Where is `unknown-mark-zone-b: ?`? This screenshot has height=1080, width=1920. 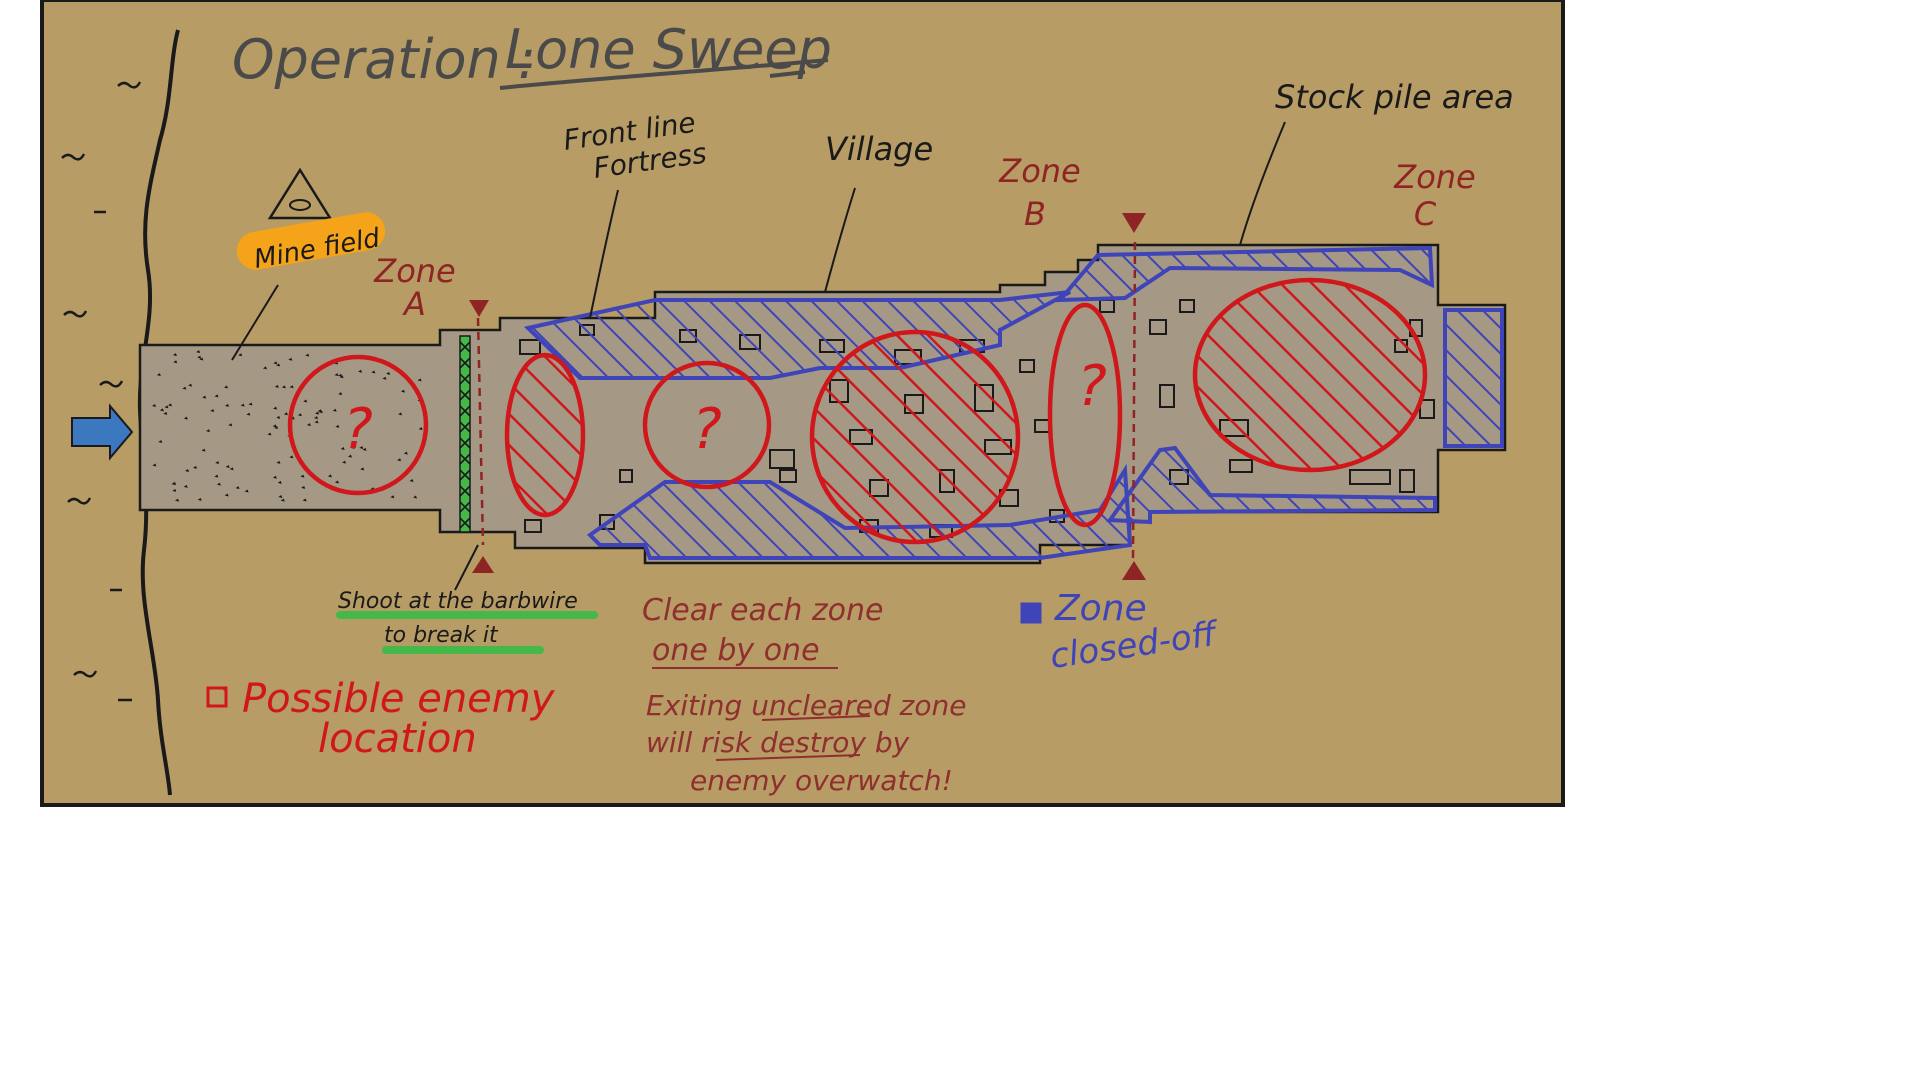
unknown-mark-zone-b: ? is located at coordinates (1092, 386).